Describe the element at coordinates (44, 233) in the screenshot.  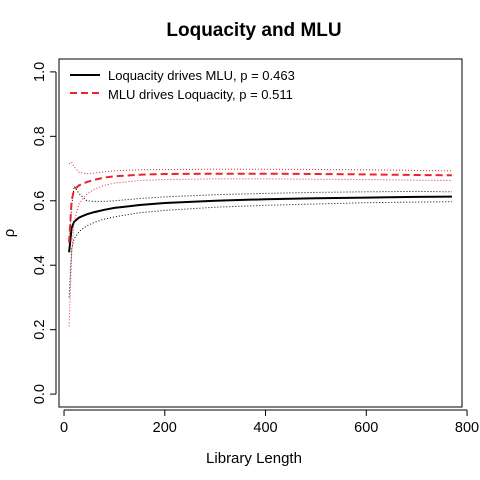
I see `y-axis: 0.0 0.2 0.4 0.6 0.8 1.0` at that location.